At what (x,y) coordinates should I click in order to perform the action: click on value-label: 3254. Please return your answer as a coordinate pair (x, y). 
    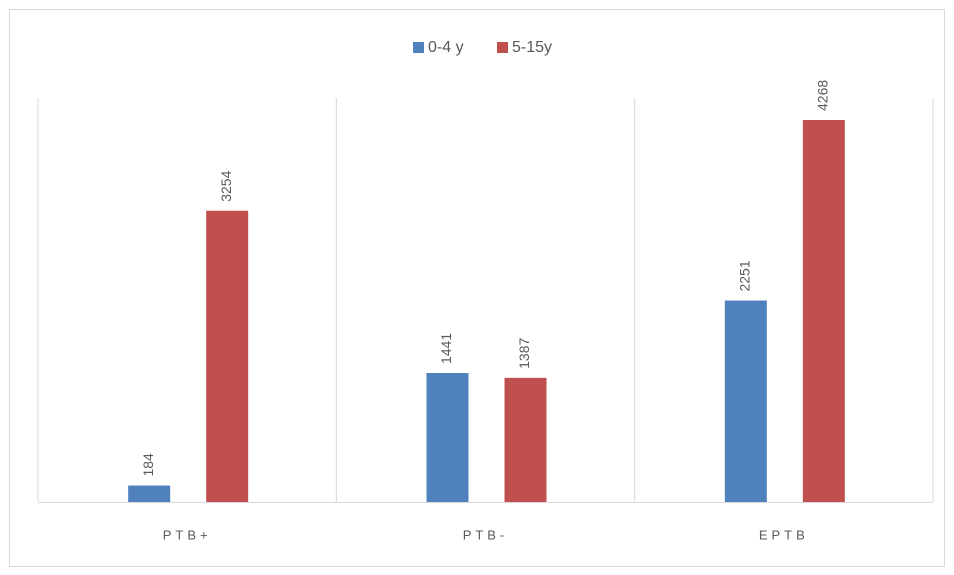
    Looking at the image, I should click on (226, 185).